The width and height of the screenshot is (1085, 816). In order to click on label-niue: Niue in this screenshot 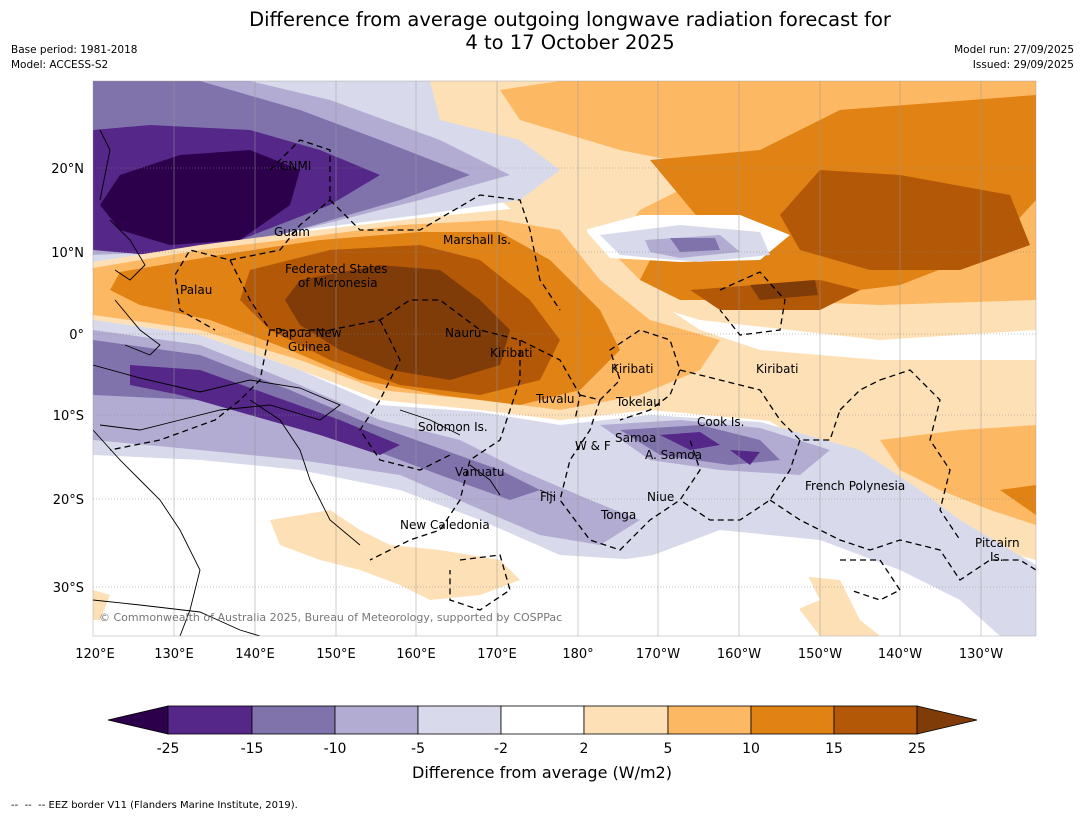, I will do `click(660, 497)`.